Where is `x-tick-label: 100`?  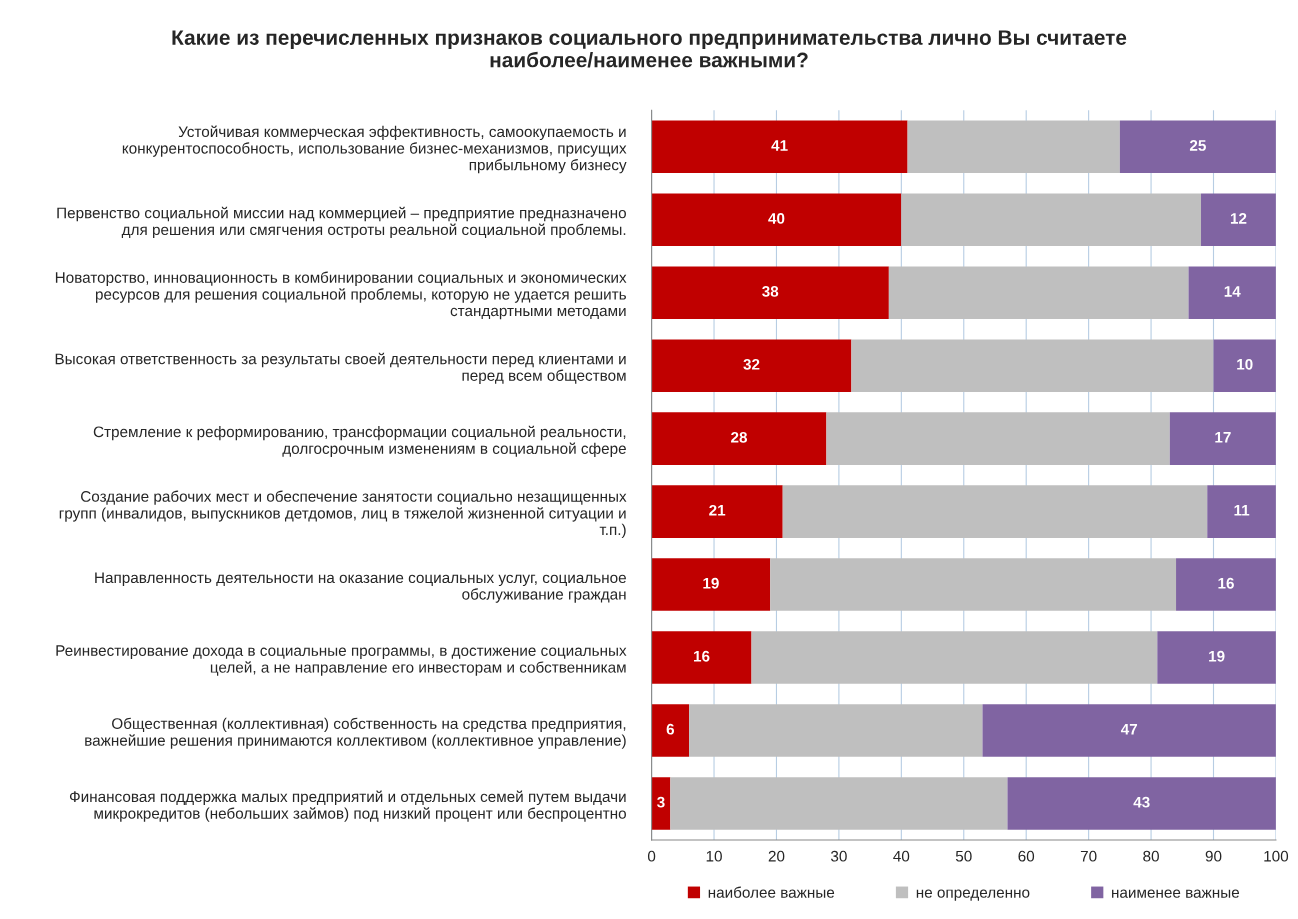 x-tick-label: 100 is located at coordinates (1276, 856).